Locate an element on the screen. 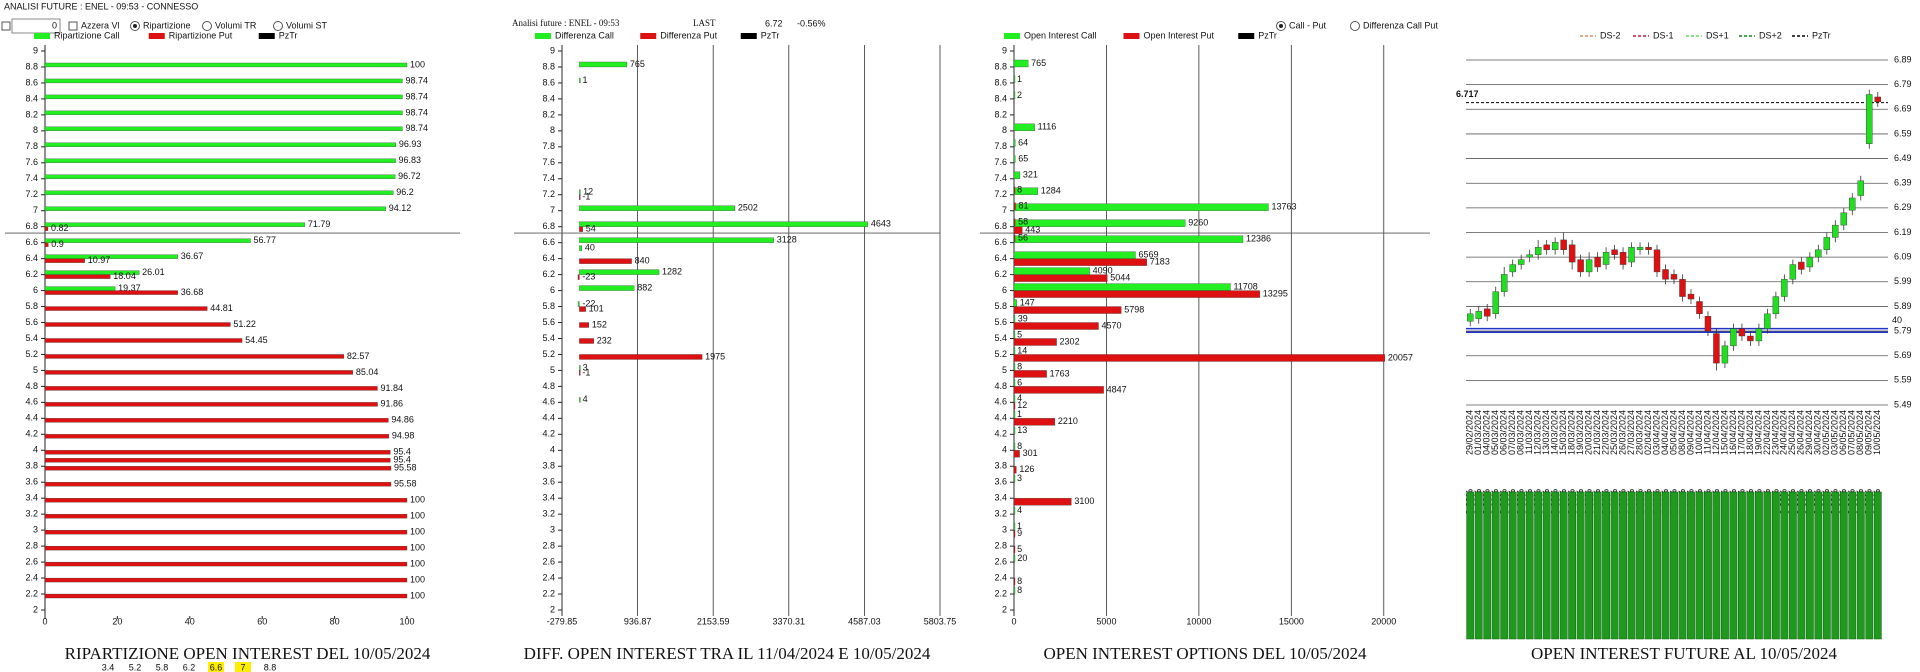  bar-label: 4090 is located at coordinates (1103, 270).